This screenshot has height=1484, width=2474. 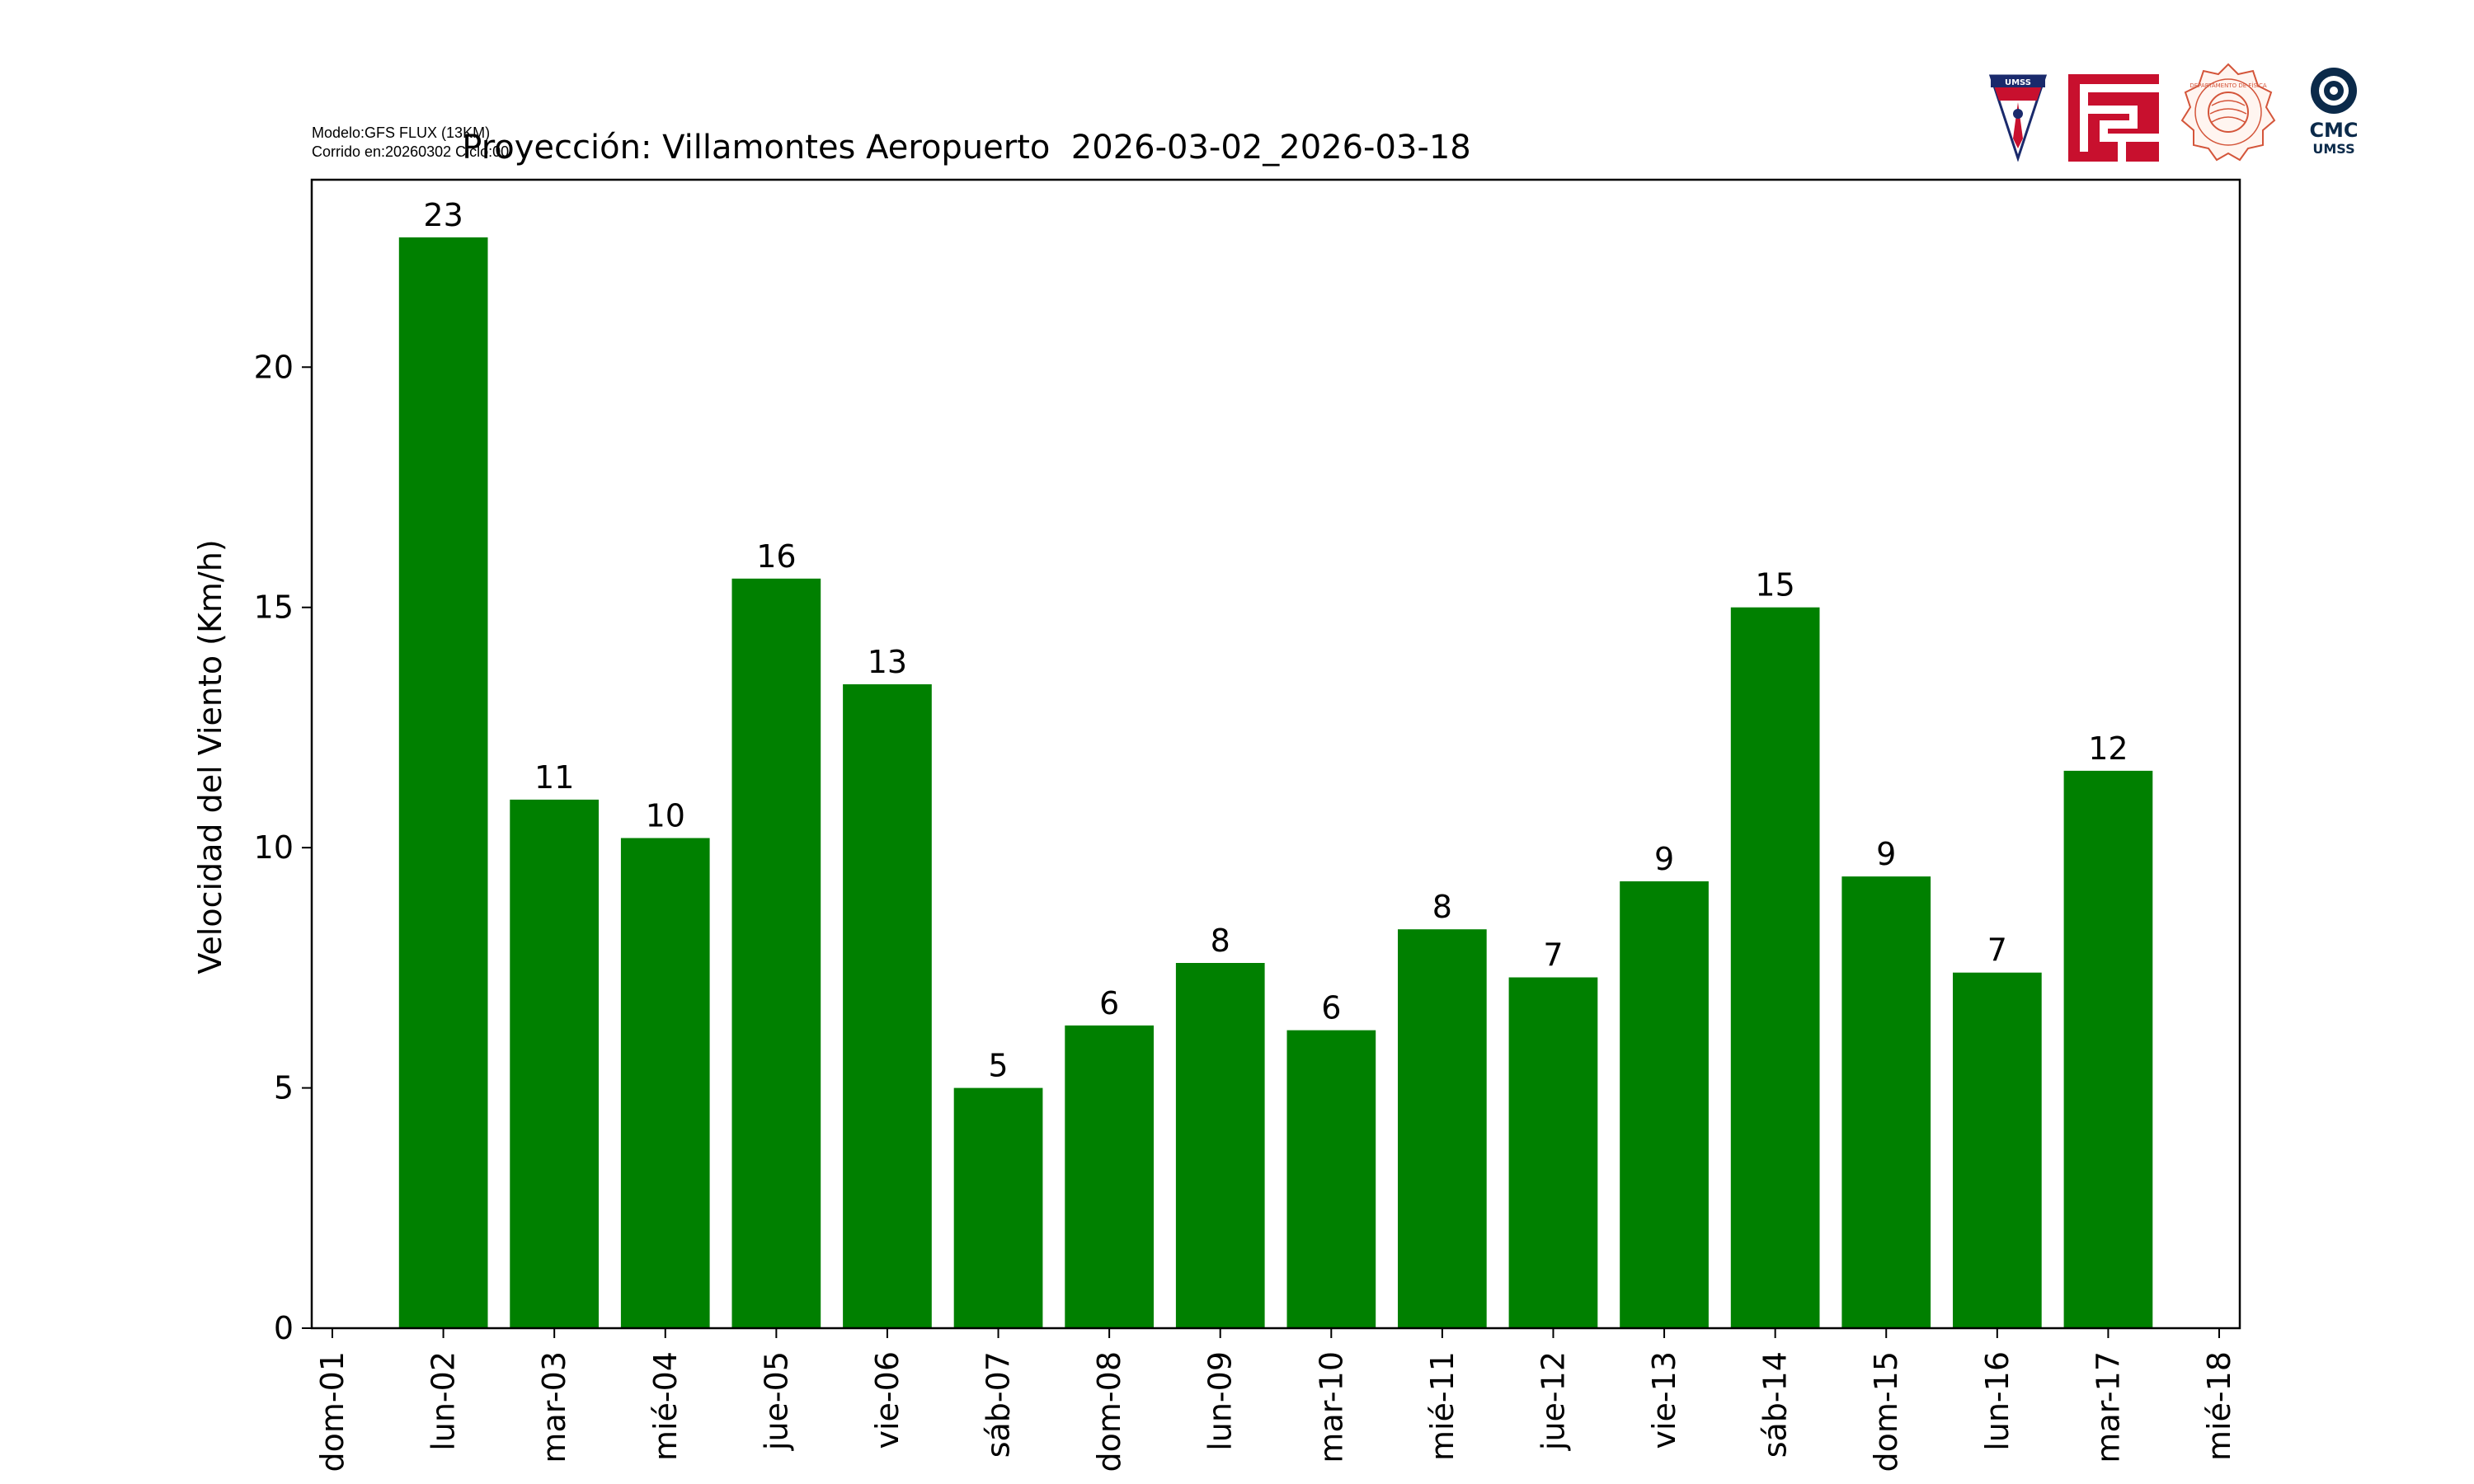 I want to click on bar-value-label: 10, so click(x=665, y=816).